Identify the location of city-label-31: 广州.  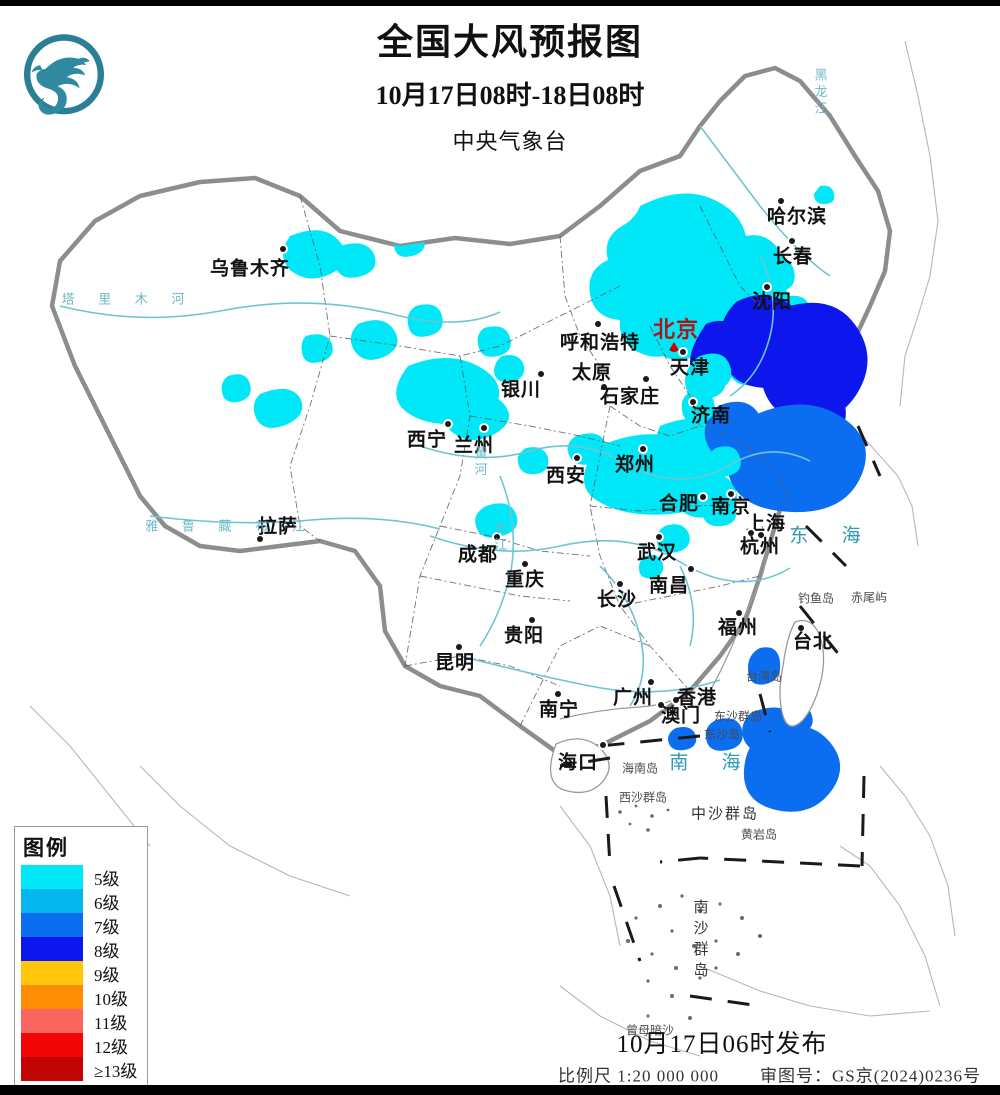
(633, 698).